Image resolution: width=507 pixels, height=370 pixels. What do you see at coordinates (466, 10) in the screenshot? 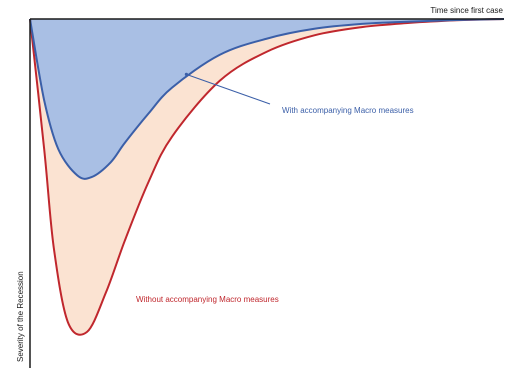
I see `x-axis-label: Time since first case` at bounding box center [466, 10].